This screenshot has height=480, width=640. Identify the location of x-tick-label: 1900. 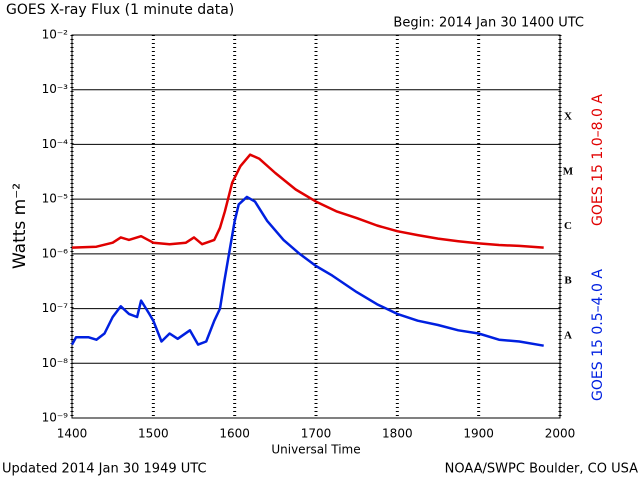
(478, 434).